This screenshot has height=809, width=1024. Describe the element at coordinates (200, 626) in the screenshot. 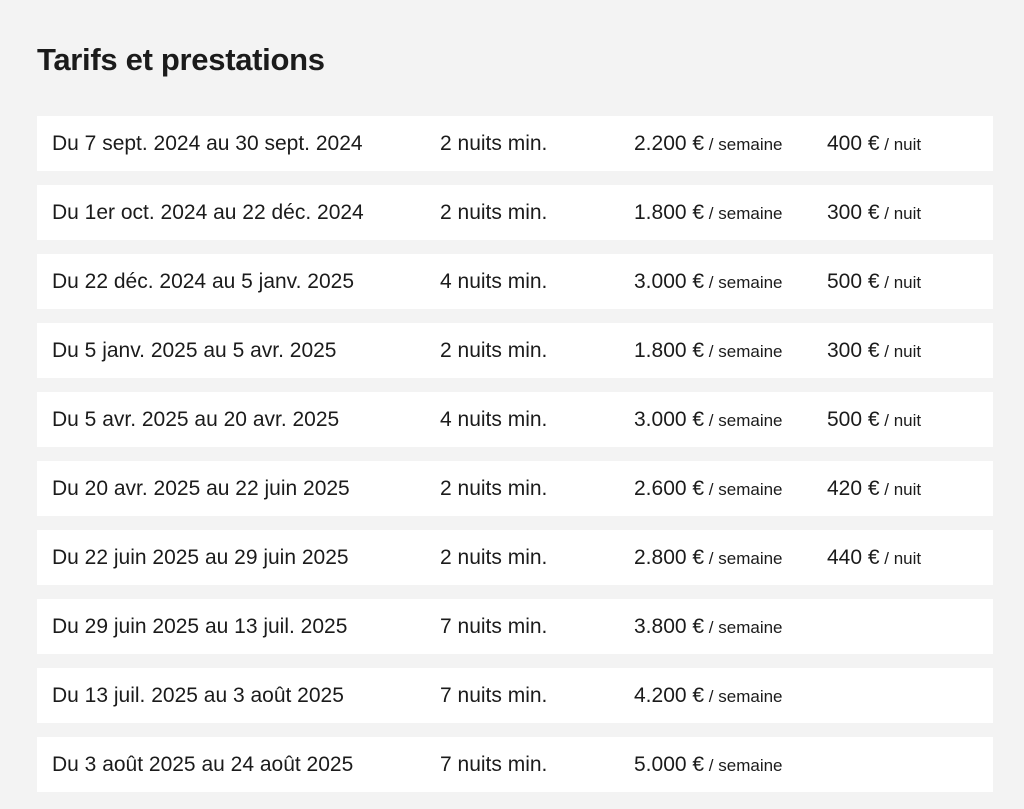

I see `rate-period: Du 29 juin 2025 au 13 juil. 2025` at that location.